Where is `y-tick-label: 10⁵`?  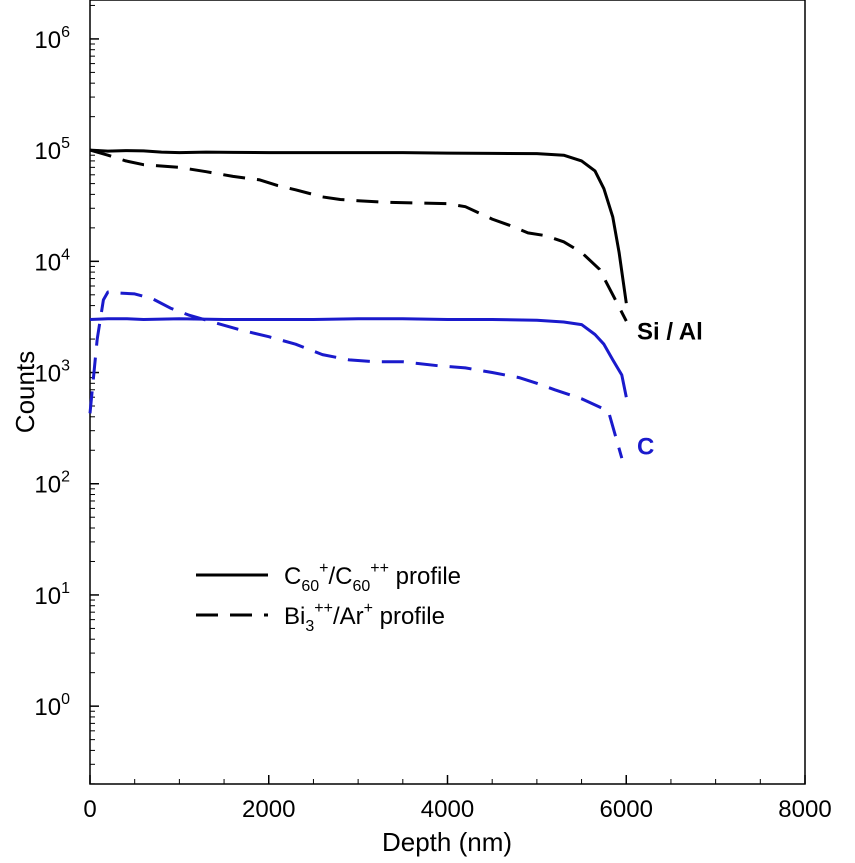 y-tick-label: 10⁵ is located at coordinates (52, 150).